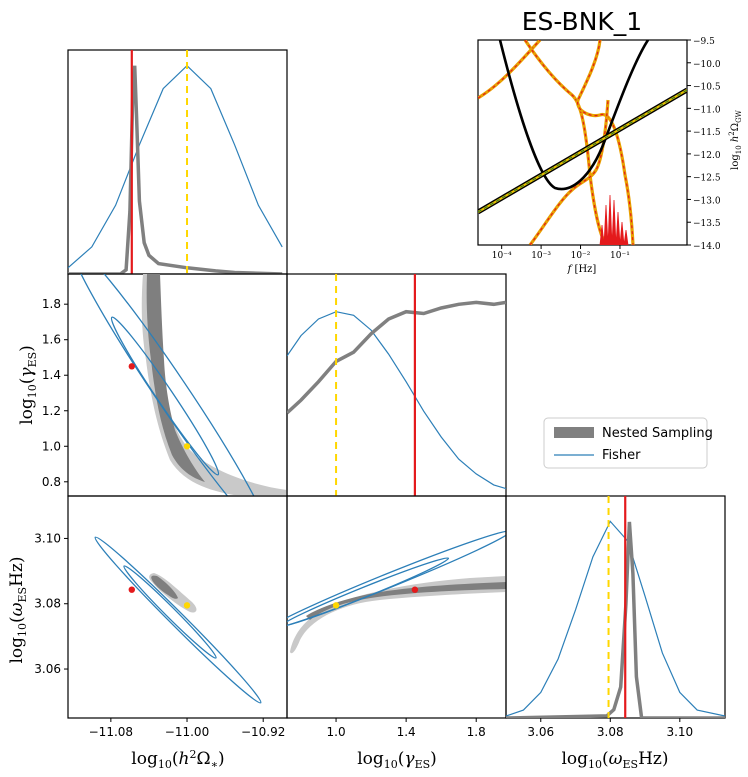  I want to click on panel-marg-omega: 3.06 3.08 3.10 log10(ωESHz), so click(615, 633).